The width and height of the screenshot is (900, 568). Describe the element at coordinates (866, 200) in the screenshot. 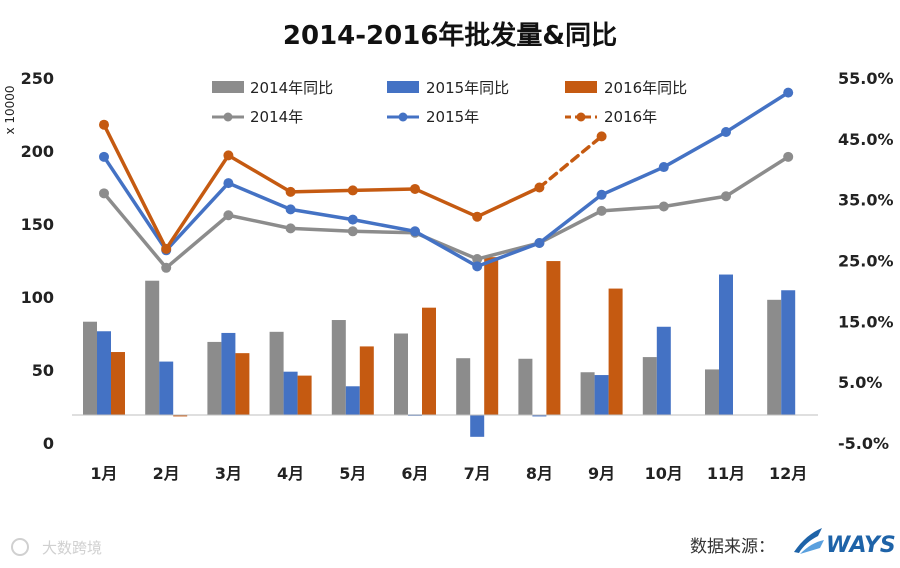

I see `right-tick-label: 35.0%` at that location.